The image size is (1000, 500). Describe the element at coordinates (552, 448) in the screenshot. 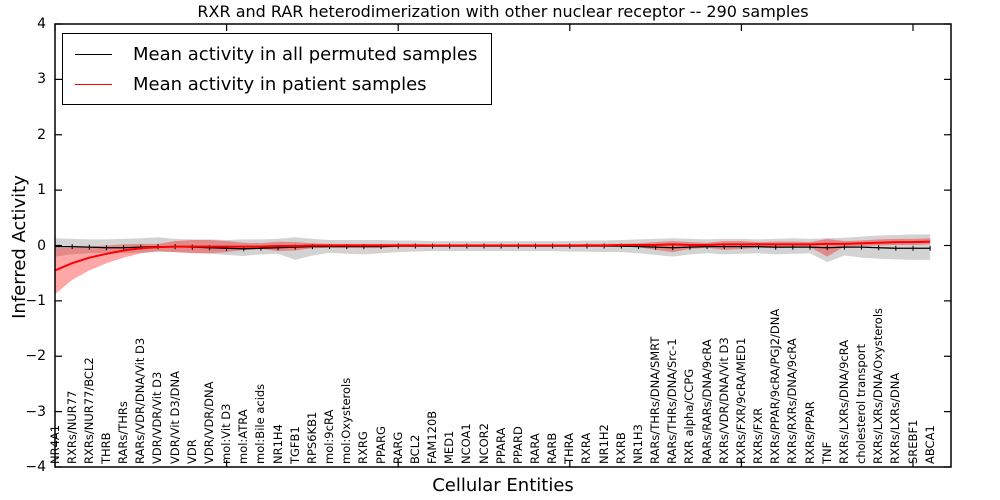

I see `x-entity-label: RARB` at that location.